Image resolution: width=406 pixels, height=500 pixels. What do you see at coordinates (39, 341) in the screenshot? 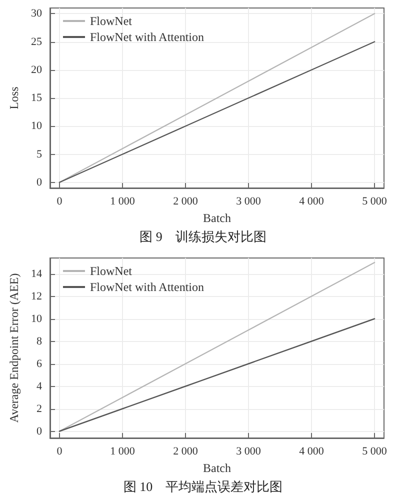
I see `y-tick-label: 8` at bounding box center [39, 341].